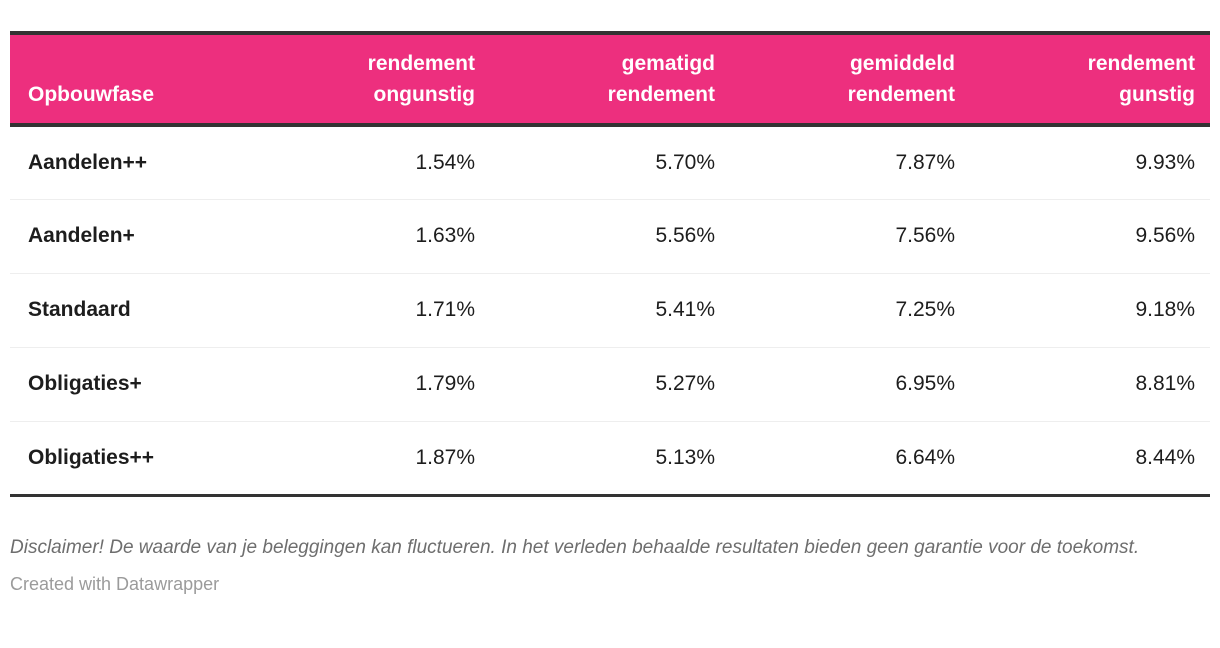  What do you see at coordinates (370, 457) in the screenshot?
I see `cell-value: 1.87%` at bounding box center [370, 457].